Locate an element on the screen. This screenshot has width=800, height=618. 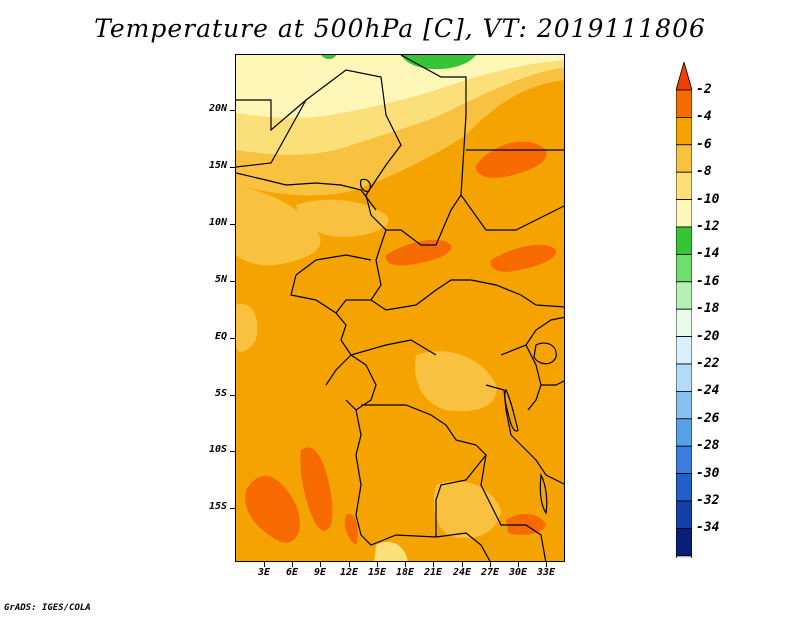
colorbar-label: -10 is located at coordinates (708, 199).